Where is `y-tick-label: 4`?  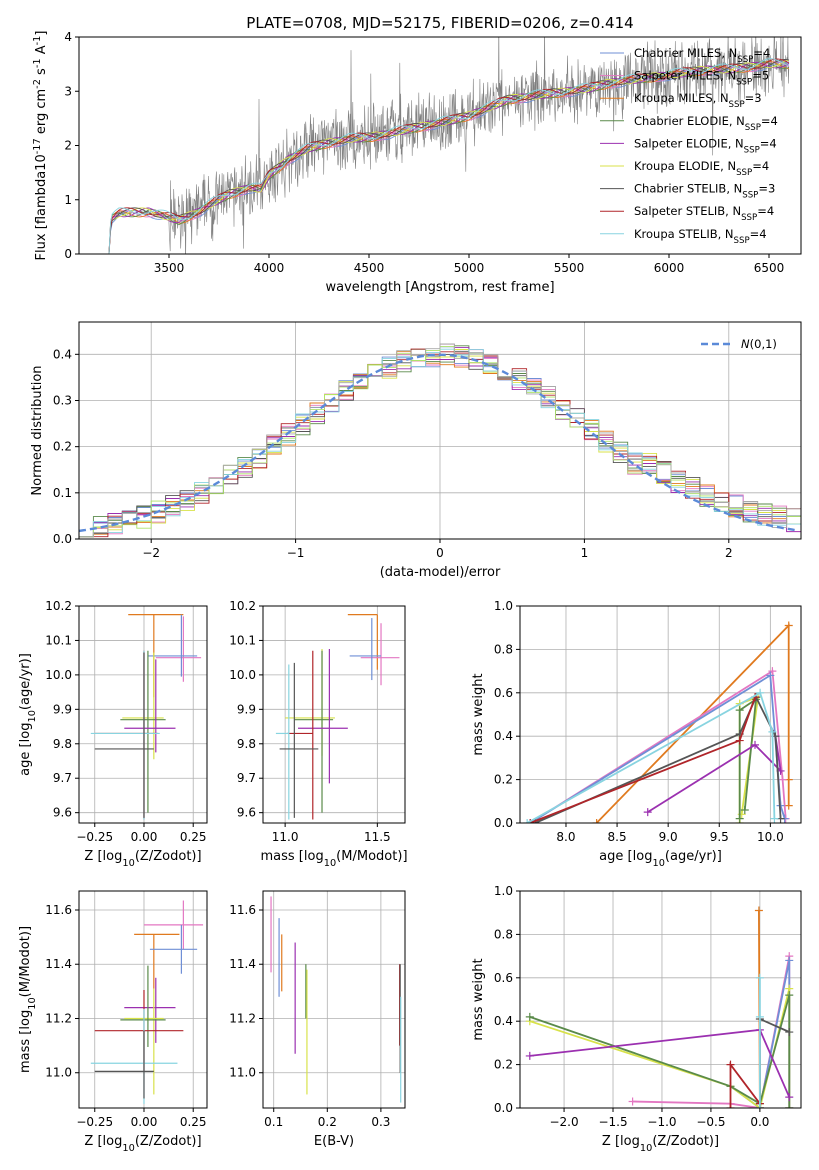 y-tick-label: 4 is located at coordinates (68, 37).